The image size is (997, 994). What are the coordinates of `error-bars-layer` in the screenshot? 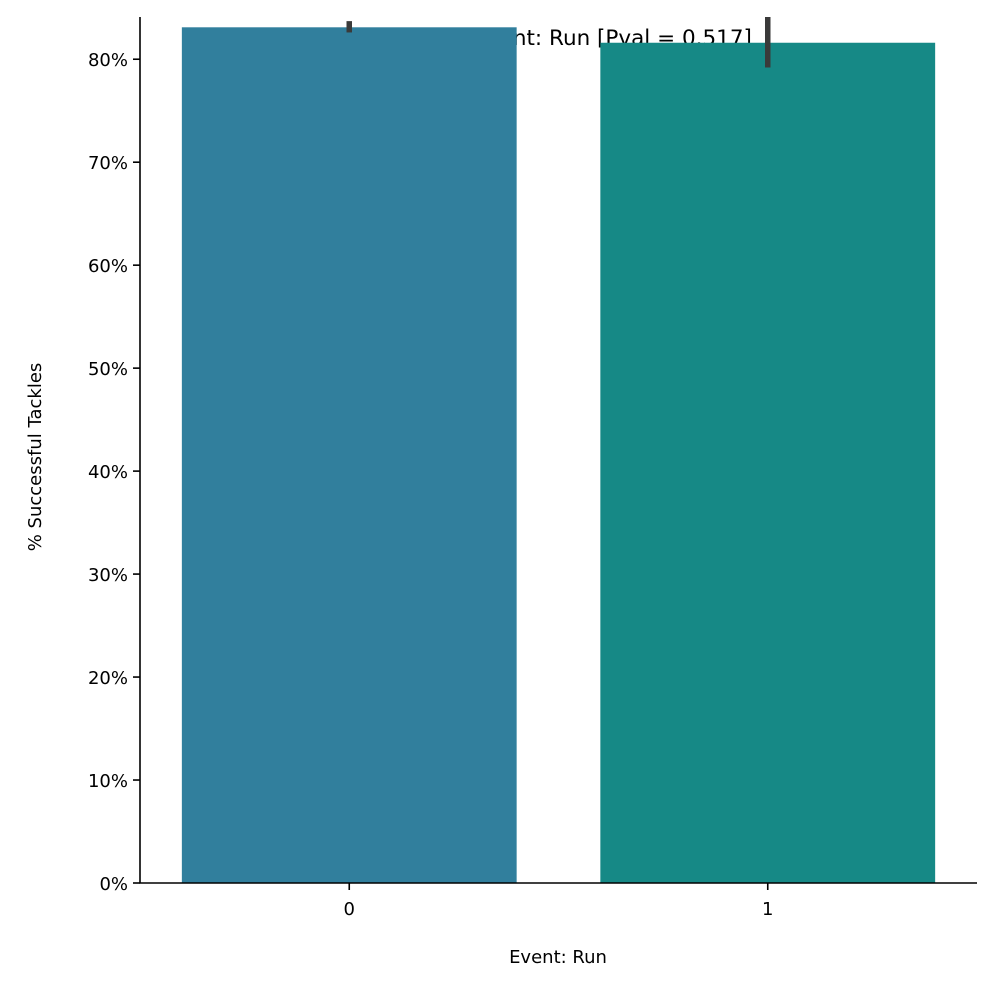 It's located at (558, 42).